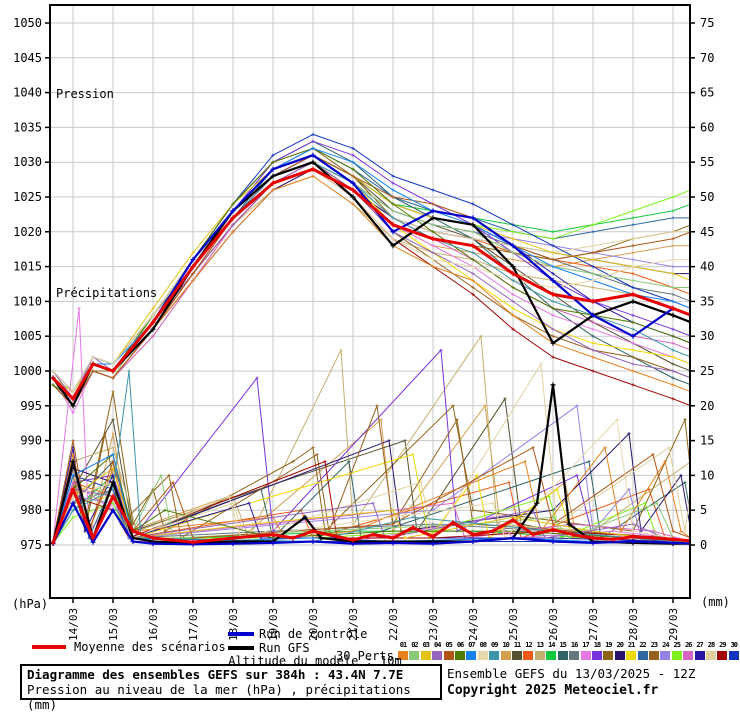 The height and width of the screenshot is (712, 740). Describe the element at coordinates (31, 475) in the screenshot. I see `pressure-tick-label: 985` at that location.